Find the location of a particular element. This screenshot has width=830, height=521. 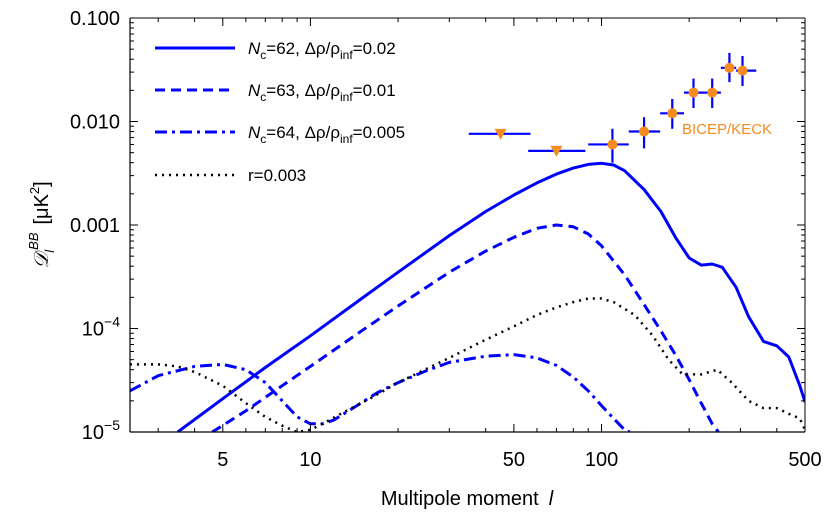

bicep-keck-data is located at coordinates (612, 107).